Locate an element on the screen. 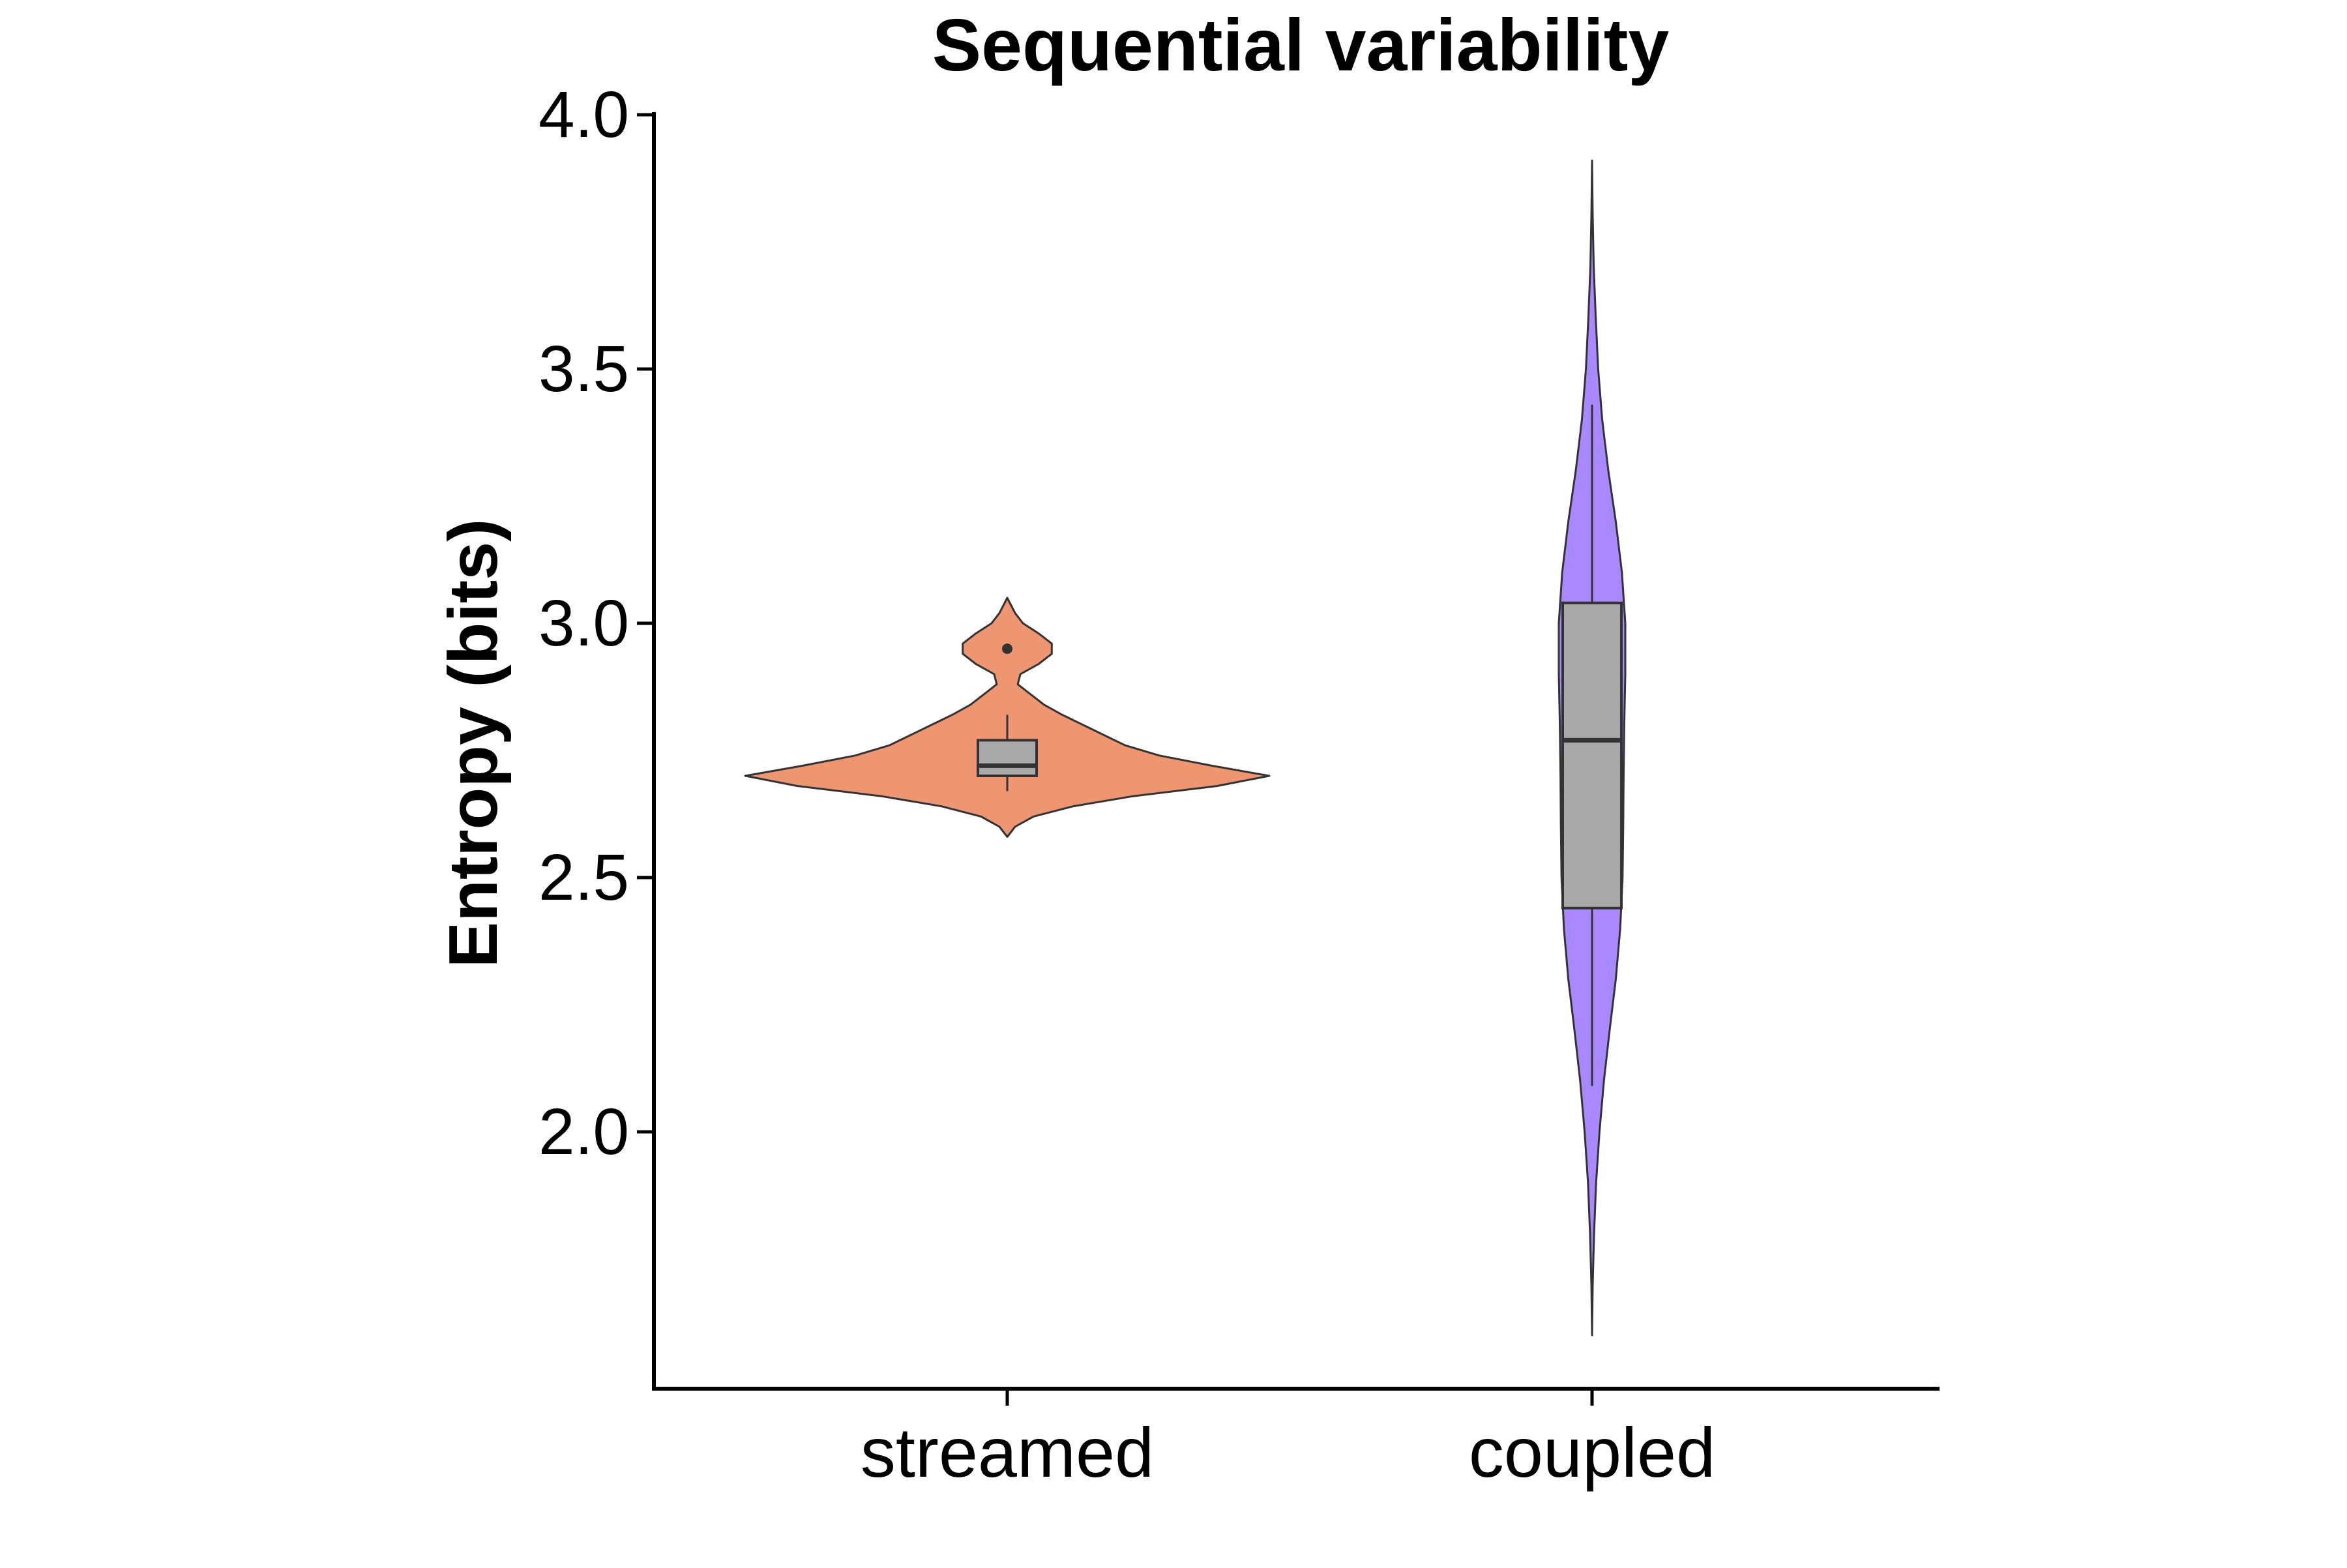  chart-title: Sequential variability is located at coordinates (1301, 45).